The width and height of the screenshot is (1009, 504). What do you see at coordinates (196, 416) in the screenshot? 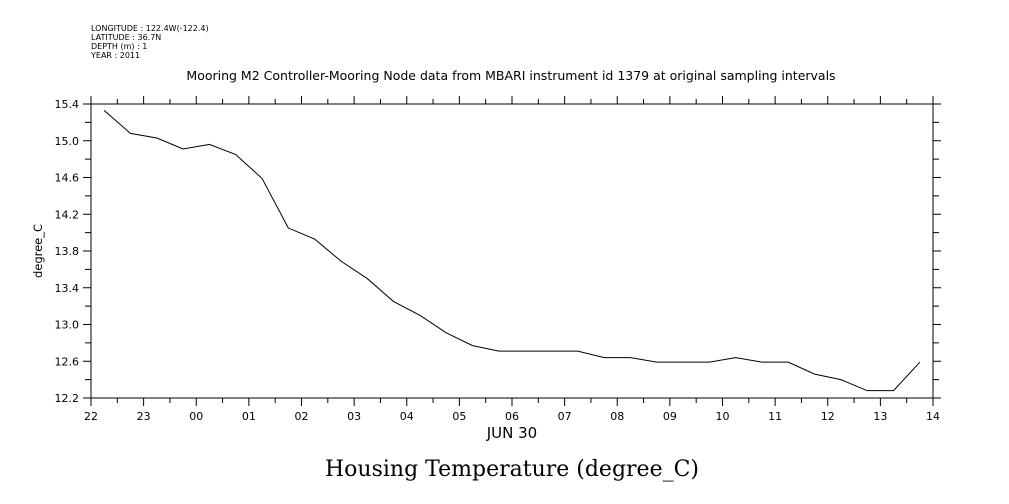
I see `x-tick-label: 00` at bounding box center [196, 416].